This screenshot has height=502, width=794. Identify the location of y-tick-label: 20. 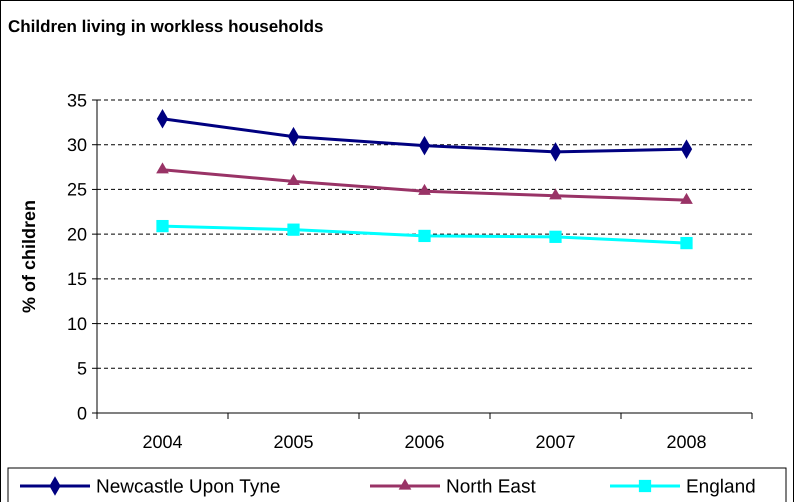
(76, 234).